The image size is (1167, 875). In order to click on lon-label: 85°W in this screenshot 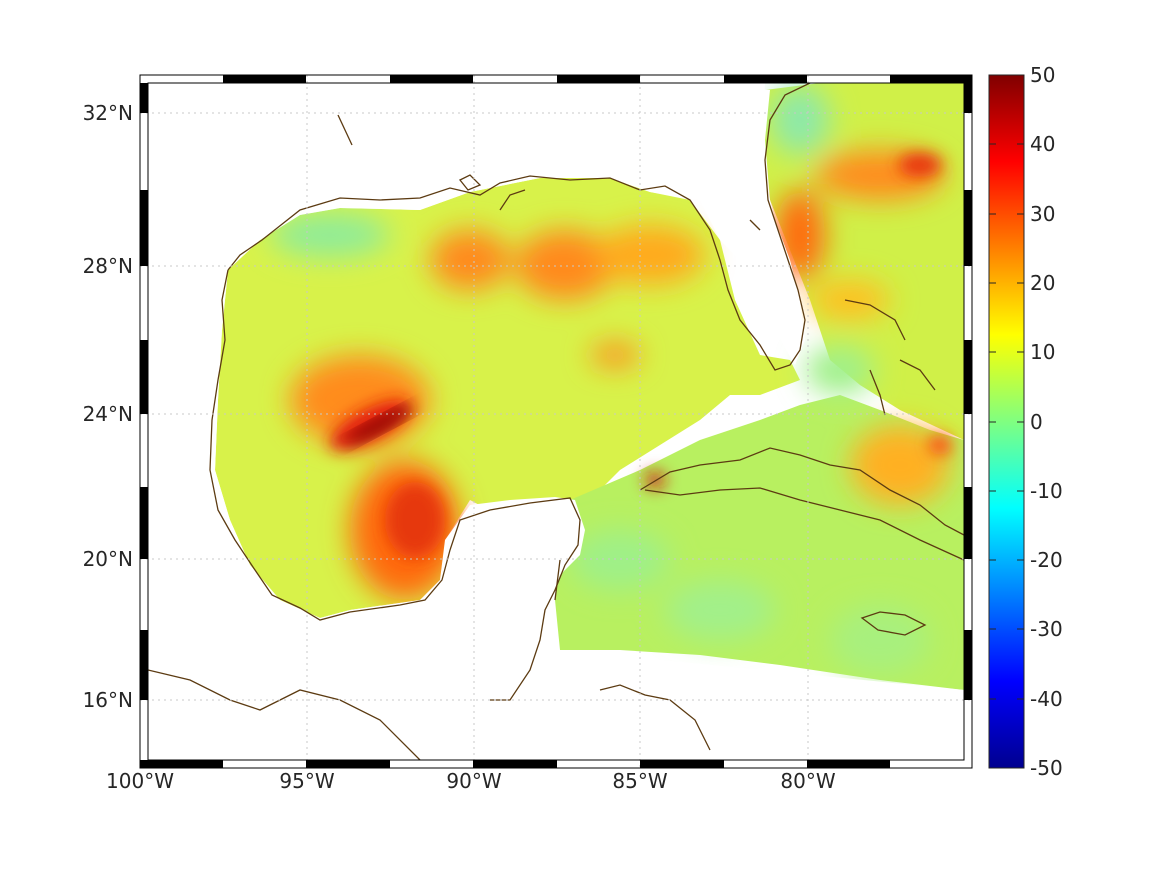, I will do `click(639, 781)`.